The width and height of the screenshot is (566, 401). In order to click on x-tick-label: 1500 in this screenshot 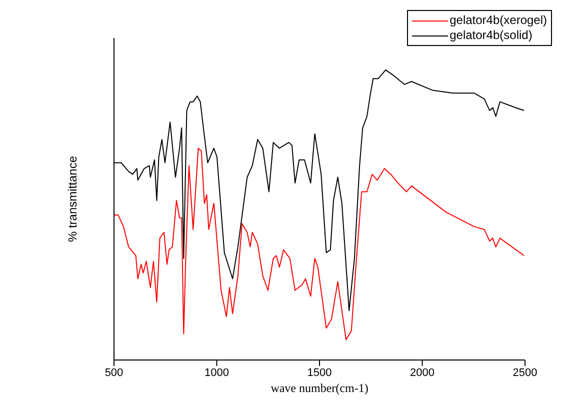, I will do `click(319, 372)`.